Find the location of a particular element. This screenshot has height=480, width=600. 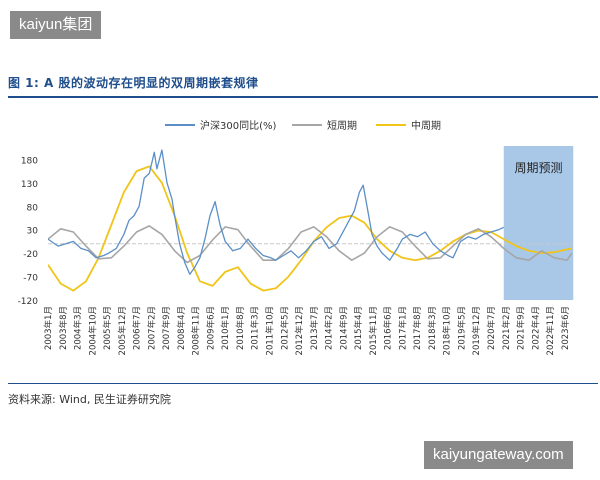

x-tick-label: 2016年6月 is located at coordinates (388, 328).